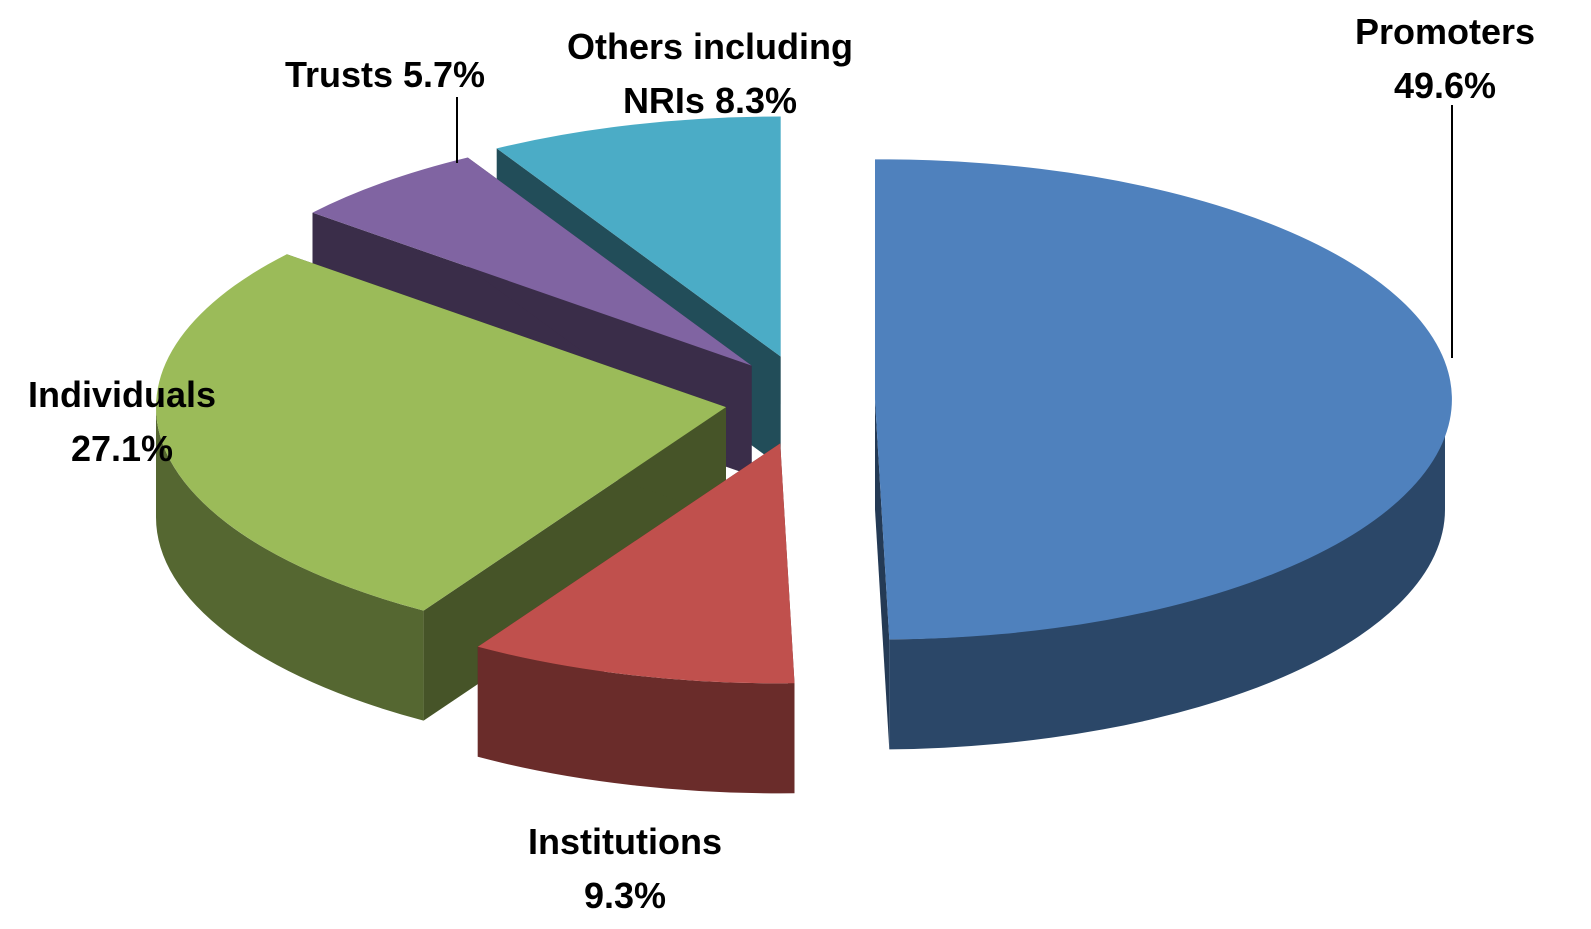 This screenshot has height=929, width=1591. Describe the element at coordinates (1445, 31) in the screenshot. I see `category-name: Promoters` at that location.